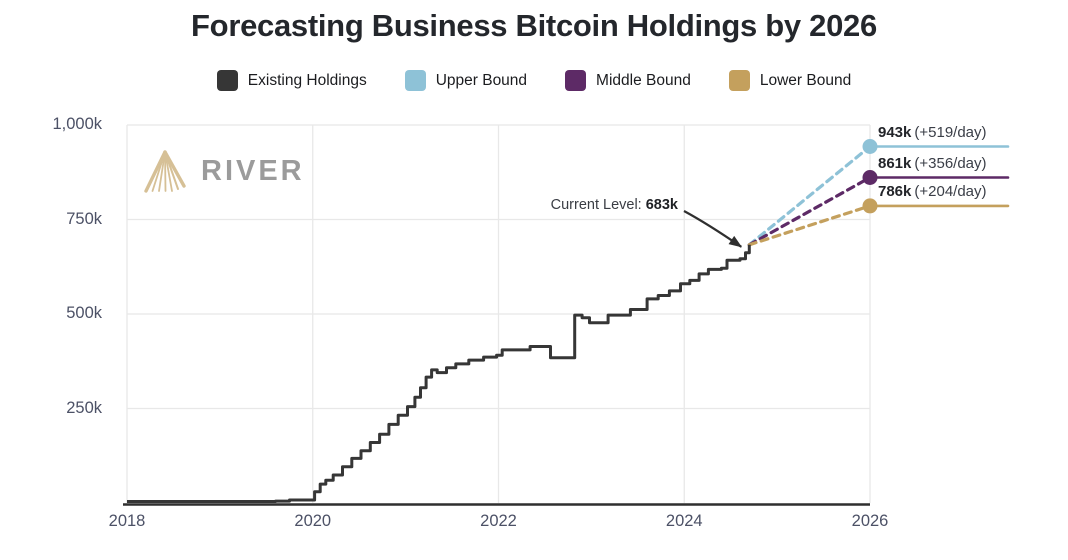 The image size is (1068, 560). I want to click on current-level-annotation: Current Level: 683k, so click(614, 205).